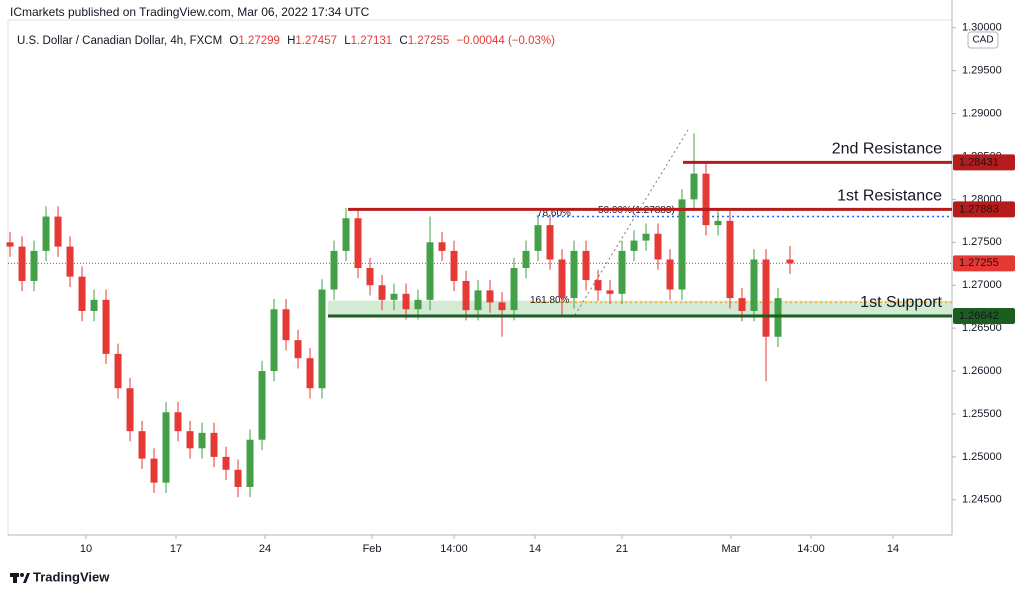  What do you see at coordinates (730, 549) in the screenshot?
I see `x-tick-label: Mar` at bounding box center [730, 549].